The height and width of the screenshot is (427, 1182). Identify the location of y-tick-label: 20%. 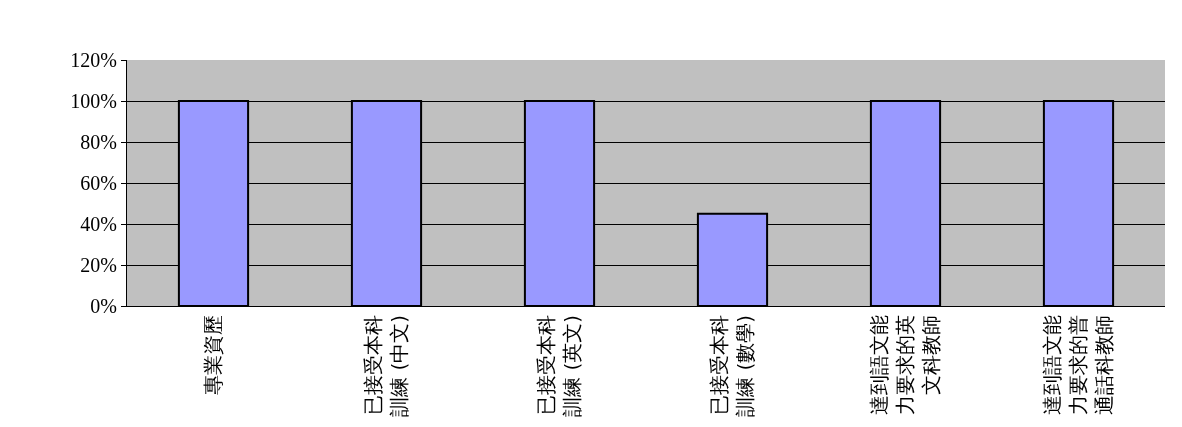
(98, 265).